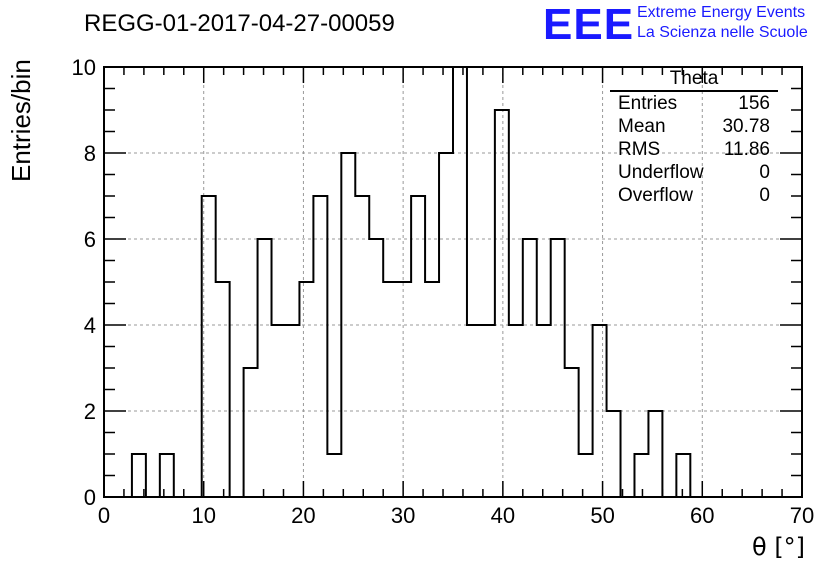 The width and height of the screenshot is (836, 572). Describe the element at coordinates (203, 515) in the screenshot. I see `x-tick-label: 10` at that location.